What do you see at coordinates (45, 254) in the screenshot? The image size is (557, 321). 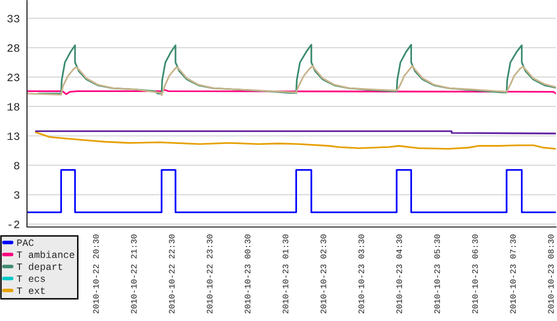 I see `legend-label: T ambiance` at bounding box center [45, 254].